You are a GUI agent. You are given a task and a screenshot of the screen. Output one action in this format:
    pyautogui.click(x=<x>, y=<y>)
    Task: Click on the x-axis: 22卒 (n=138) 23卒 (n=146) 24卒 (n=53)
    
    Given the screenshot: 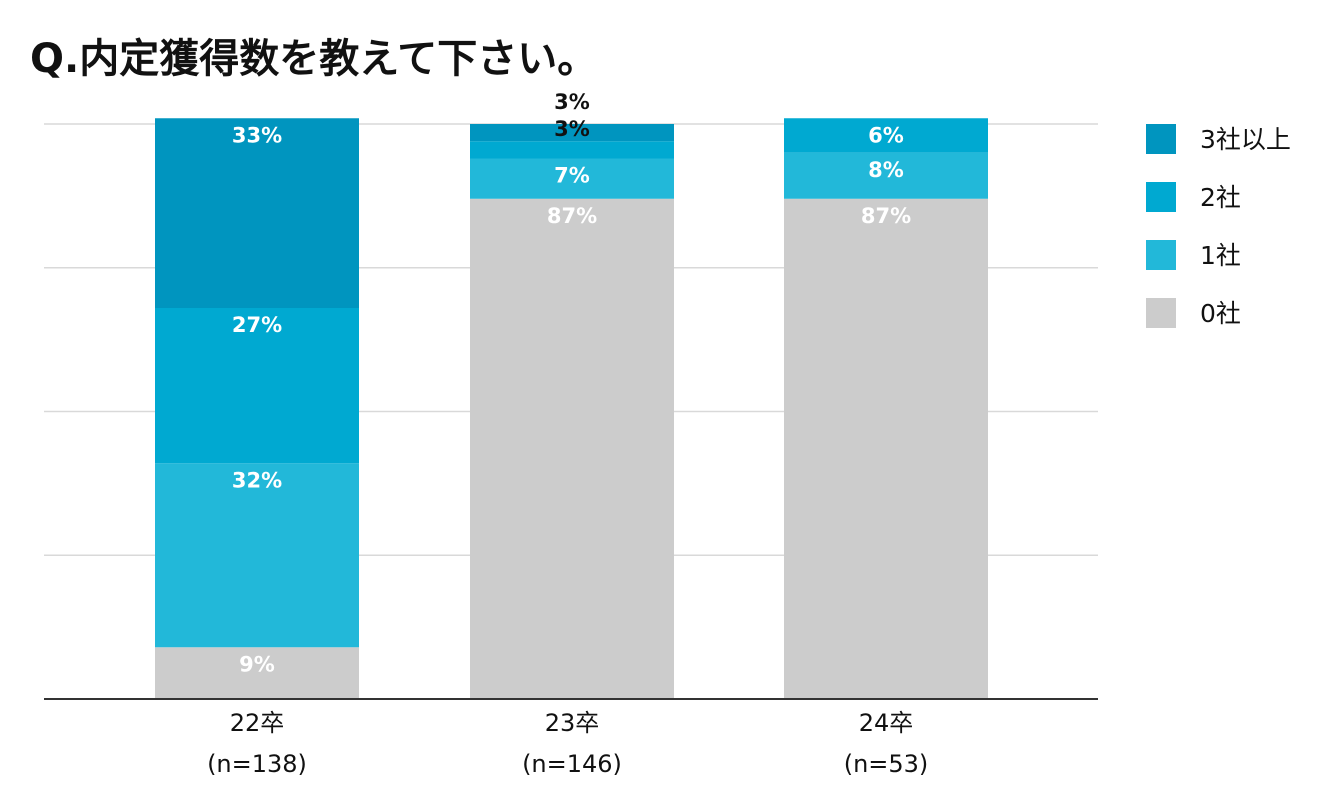 What is the action you would take?
    pyautogui.click(x=571, y=738)
    